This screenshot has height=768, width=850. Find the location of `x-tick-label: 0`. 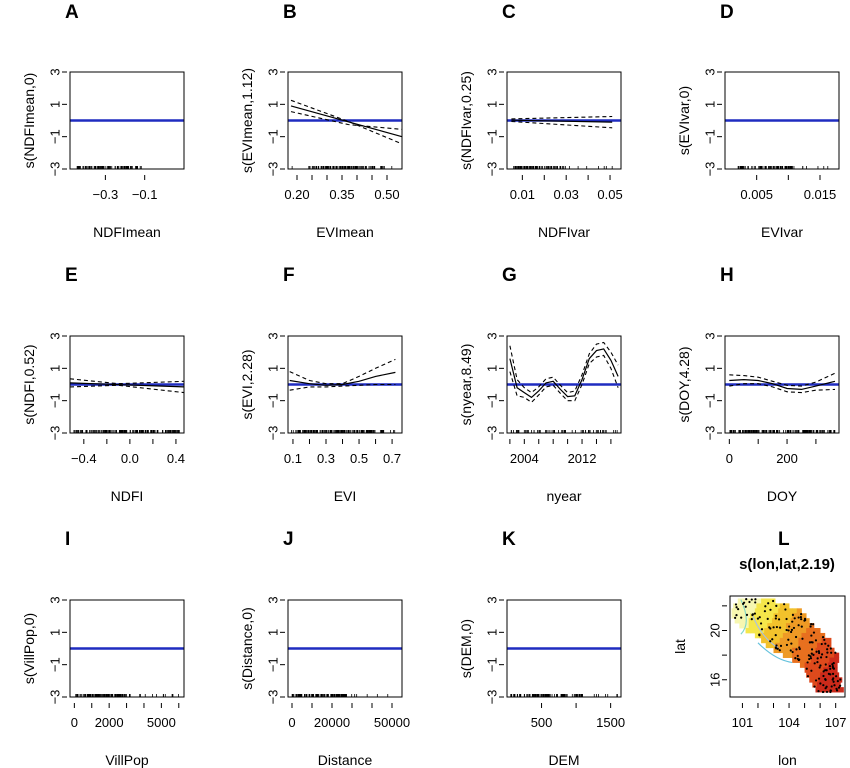

x-tick-label: 0 is located at coordinates (74, 722).